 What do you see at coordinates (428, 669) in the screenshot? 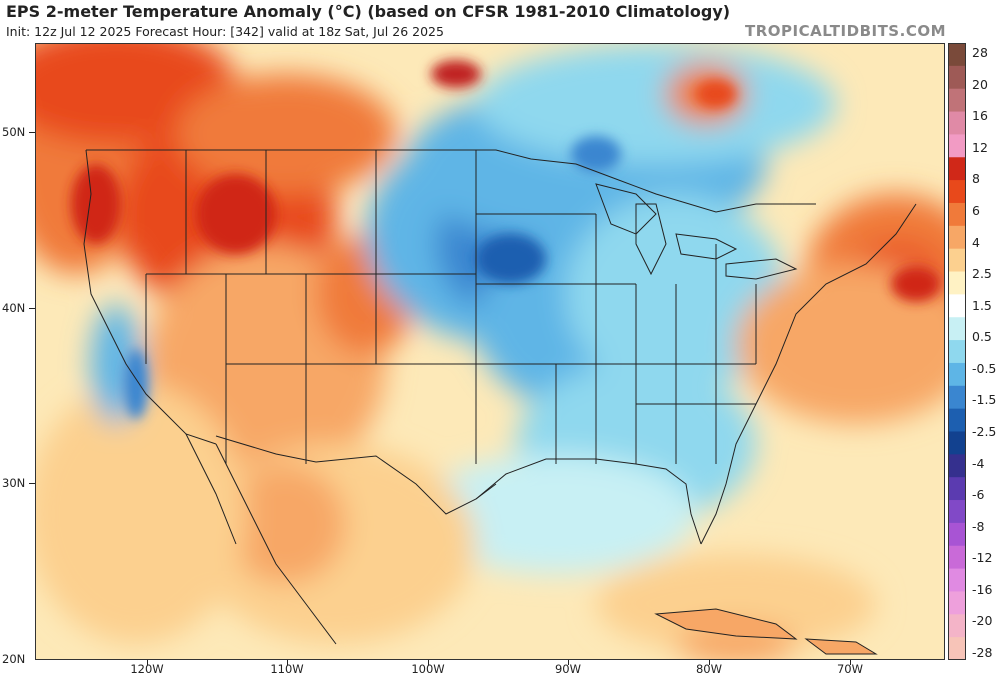
I see `lon-label-100w: 100W` at bounding box center [428, 669].